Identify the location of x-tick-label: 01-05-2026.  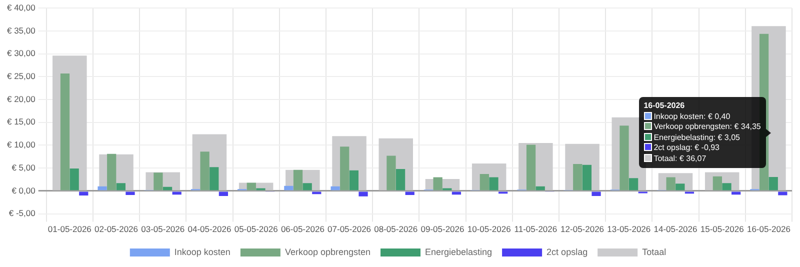
(70, 229).